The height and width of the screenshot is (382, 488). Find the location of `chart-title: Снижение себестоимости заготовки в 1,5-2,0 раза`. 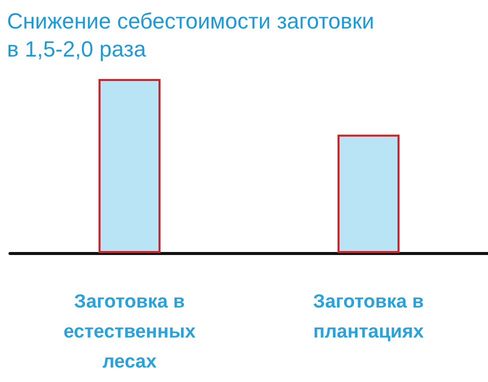

chart-title: Снижение себестоимости заготовки в 1,5-2,0 раза is located at coordinates (190, 35).